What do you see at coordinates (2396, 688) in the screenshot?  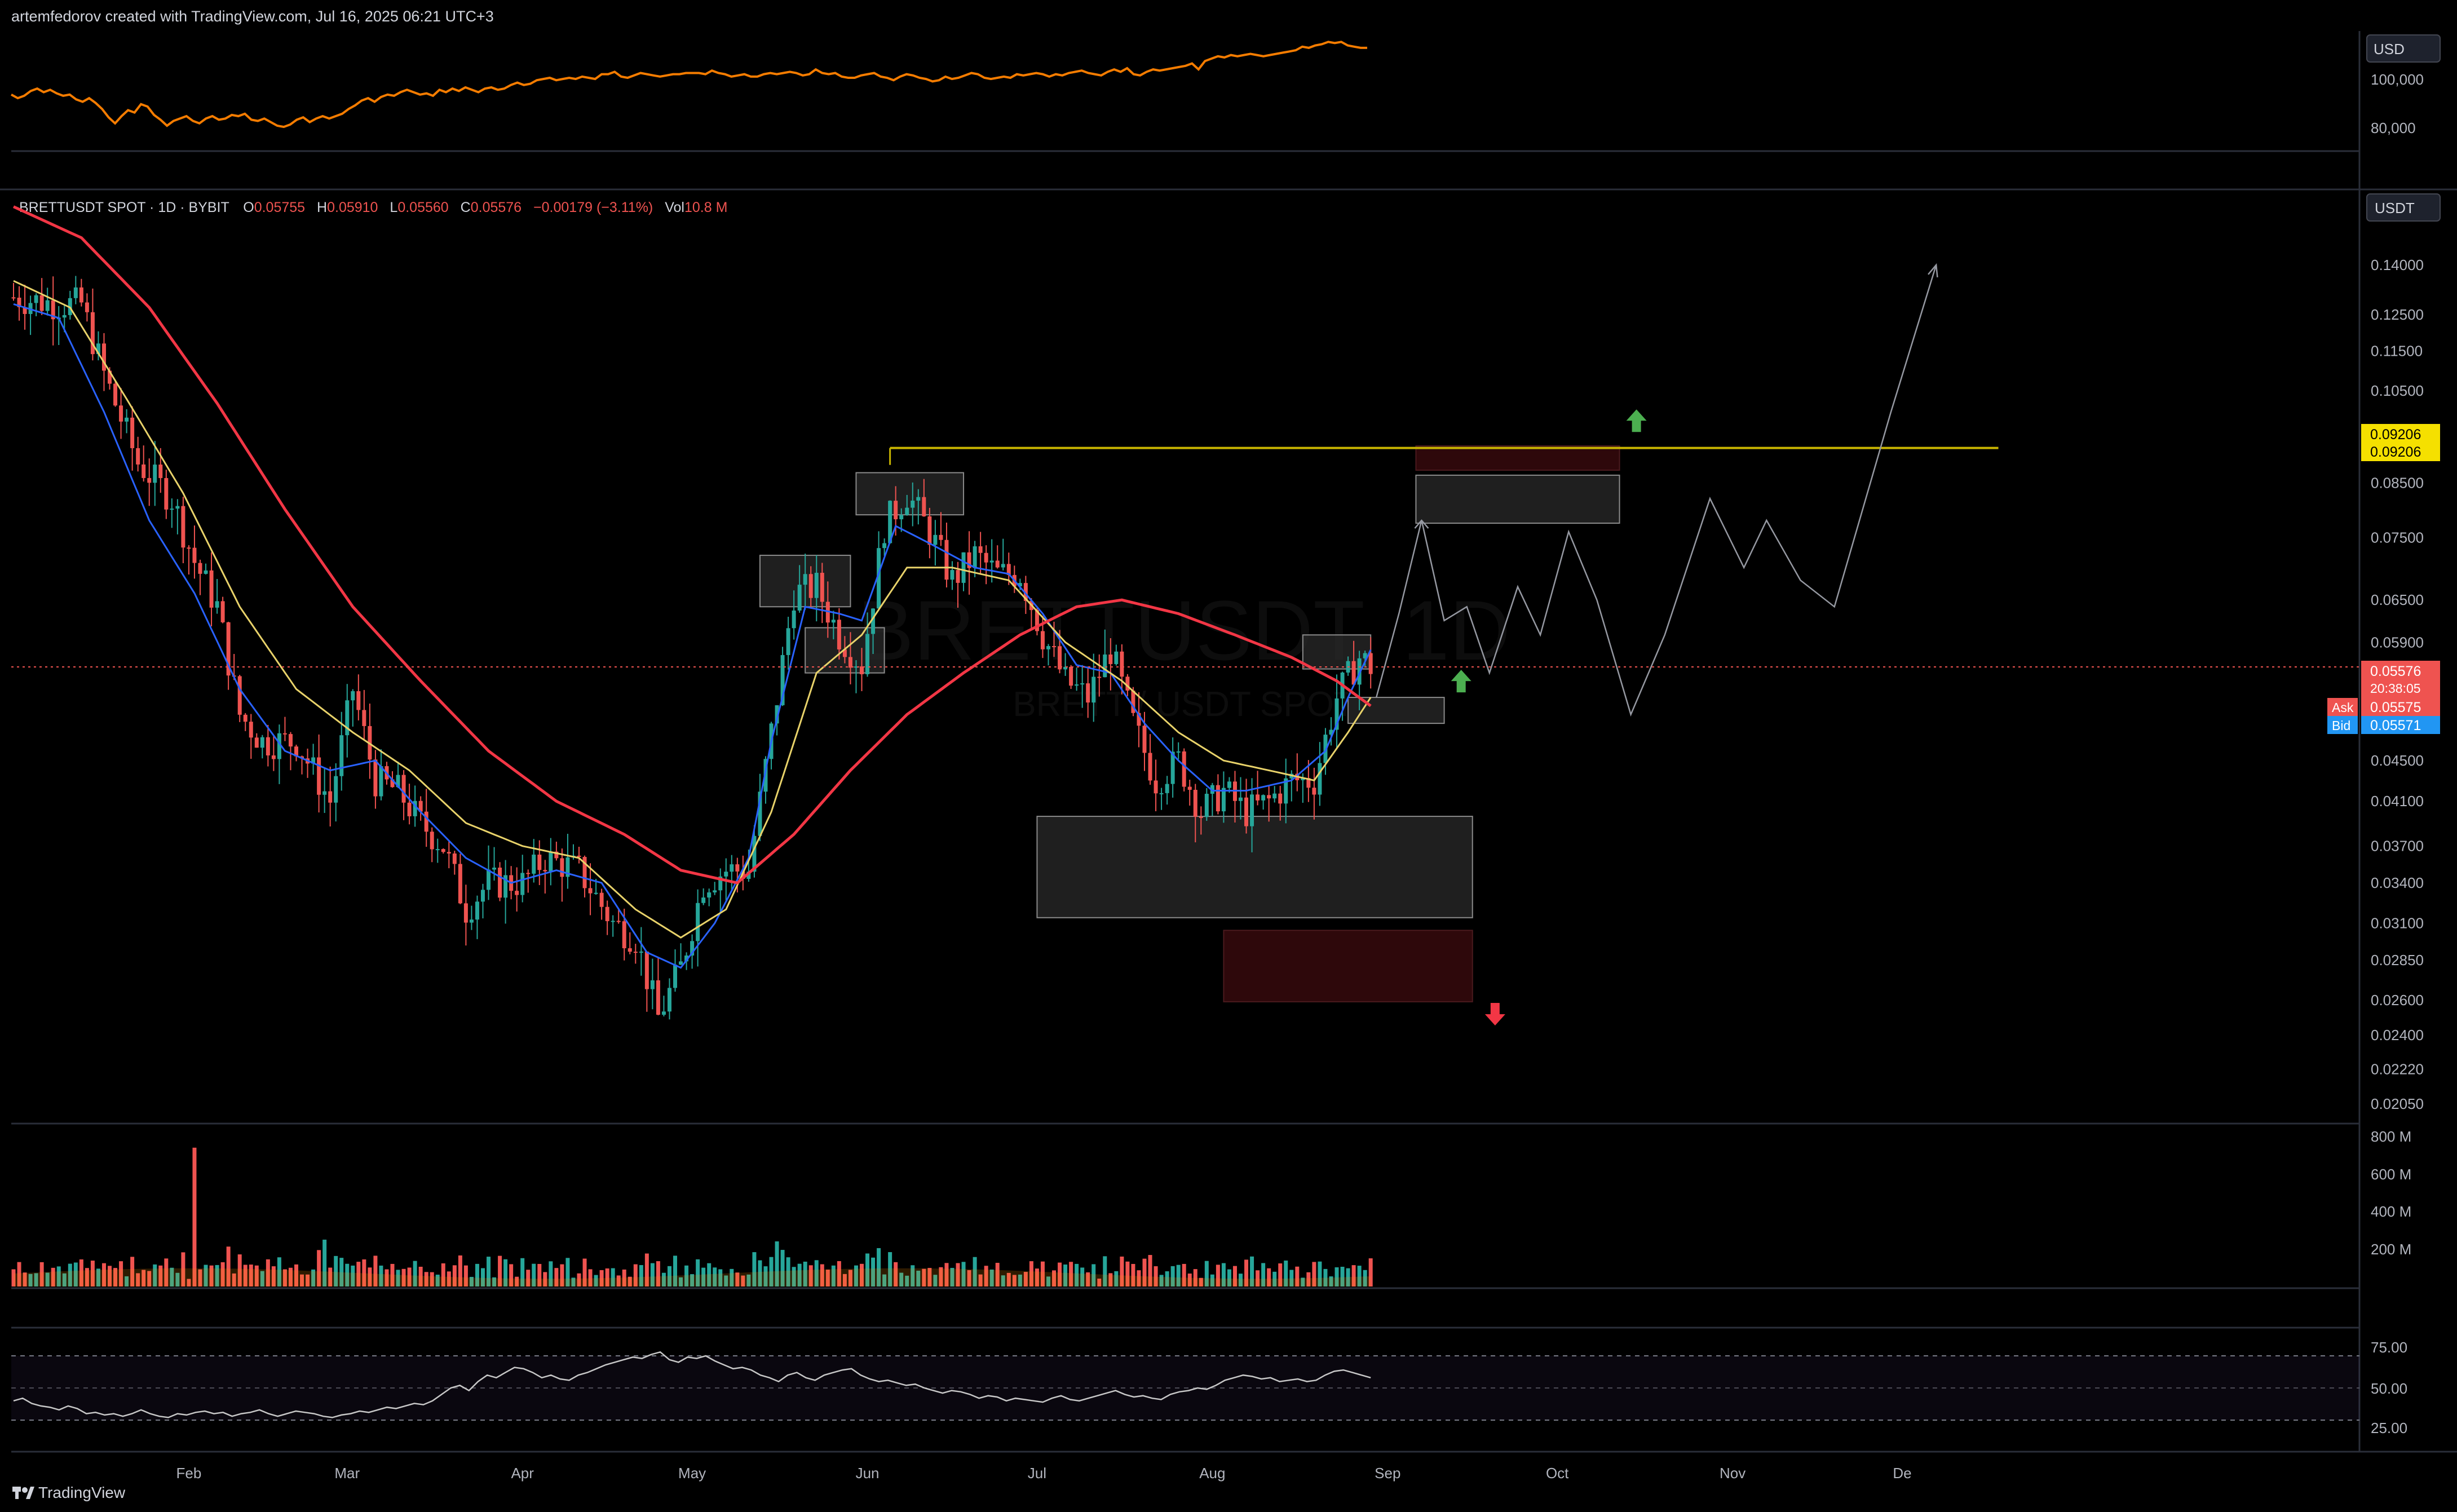 I see `countdown: 20:38:05` at bounding box center [2396, 688].